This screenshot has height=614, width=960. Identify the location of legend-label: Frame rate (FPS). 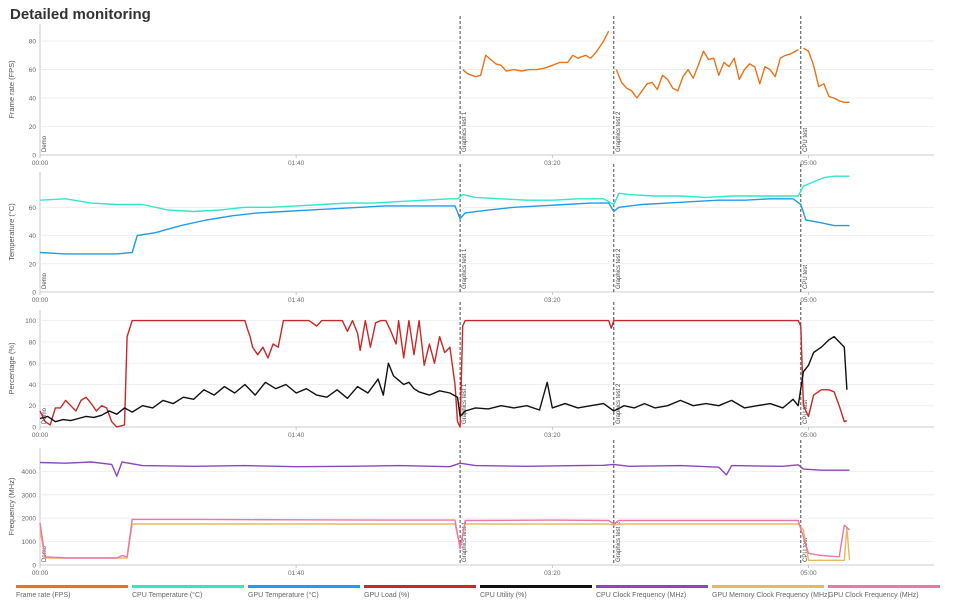
(43, 595).